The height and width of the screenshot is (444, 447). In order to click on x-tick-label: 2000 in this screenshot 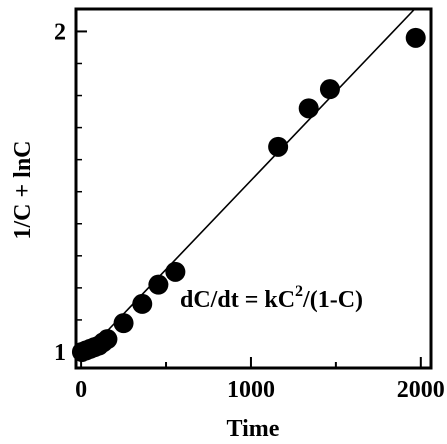, I will do `click(421, 390)`.